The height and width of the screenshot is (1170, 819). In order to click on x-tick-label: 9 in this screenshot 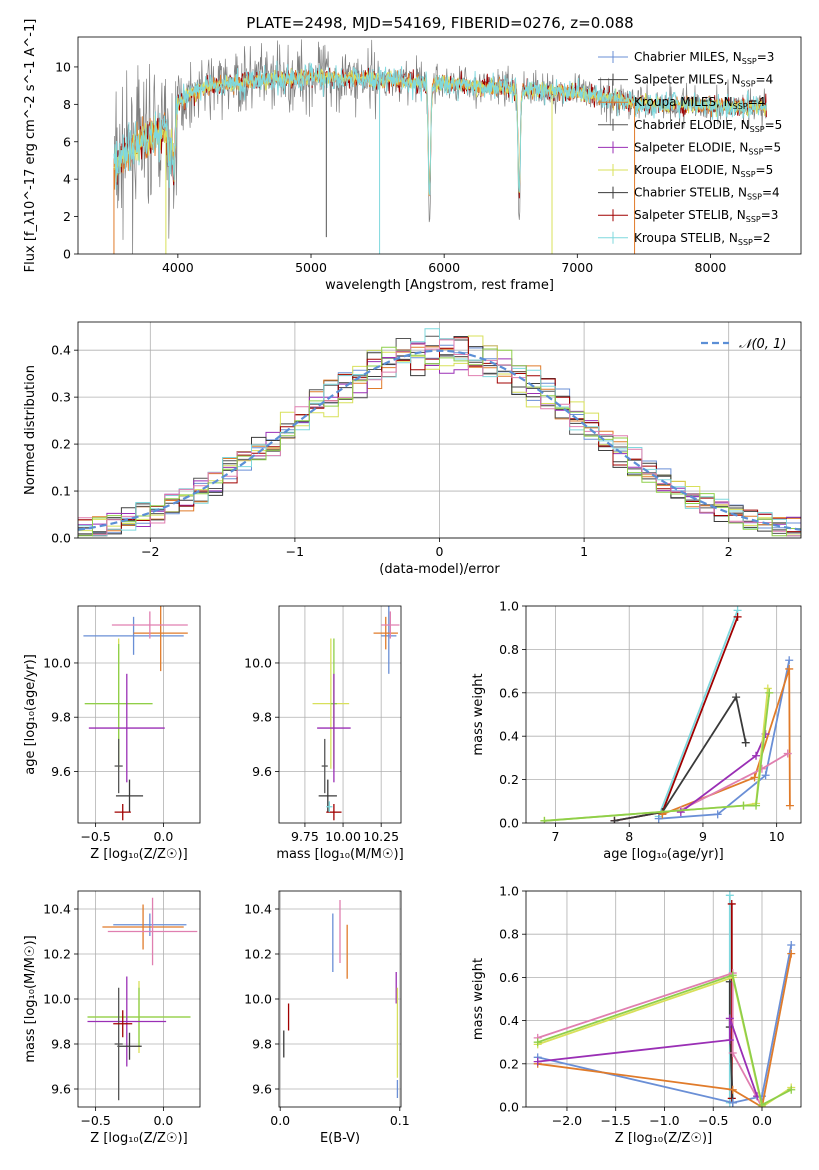, I will do `click(703, 836)`.